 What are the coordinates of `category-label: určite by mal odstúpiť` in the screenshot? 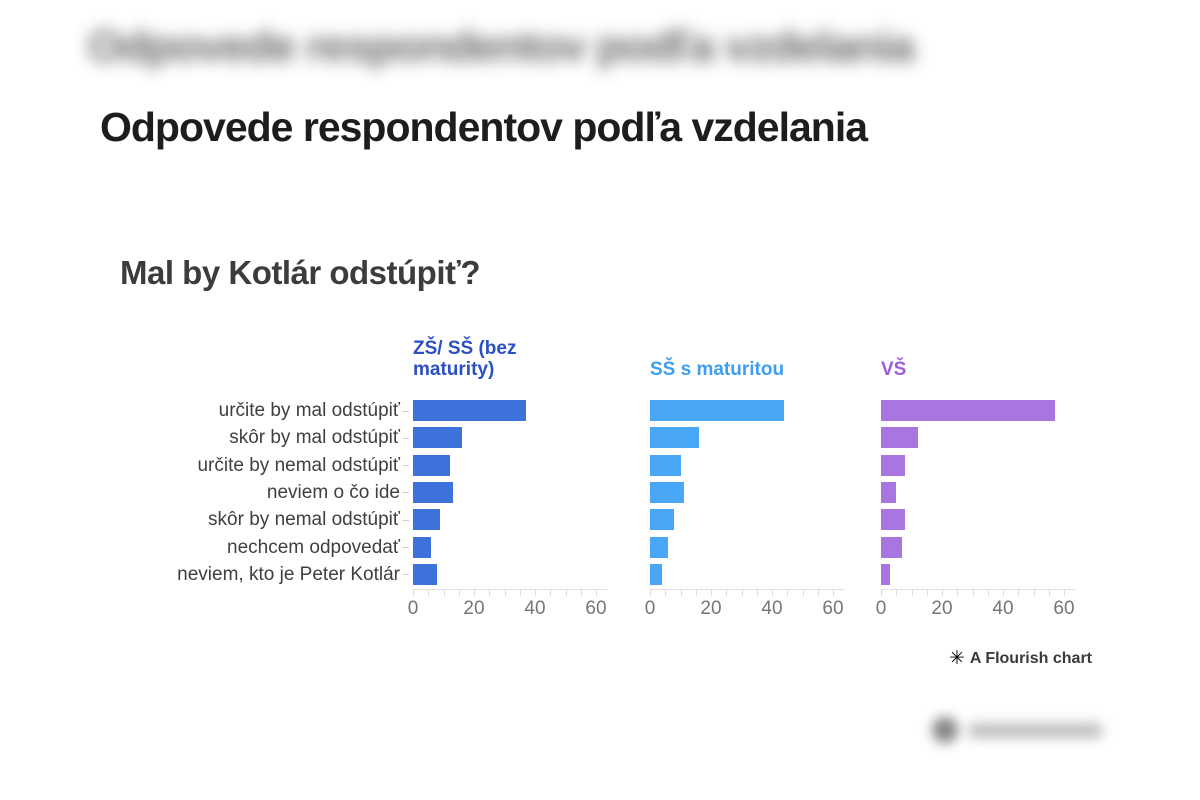 It's located at (309, 410).